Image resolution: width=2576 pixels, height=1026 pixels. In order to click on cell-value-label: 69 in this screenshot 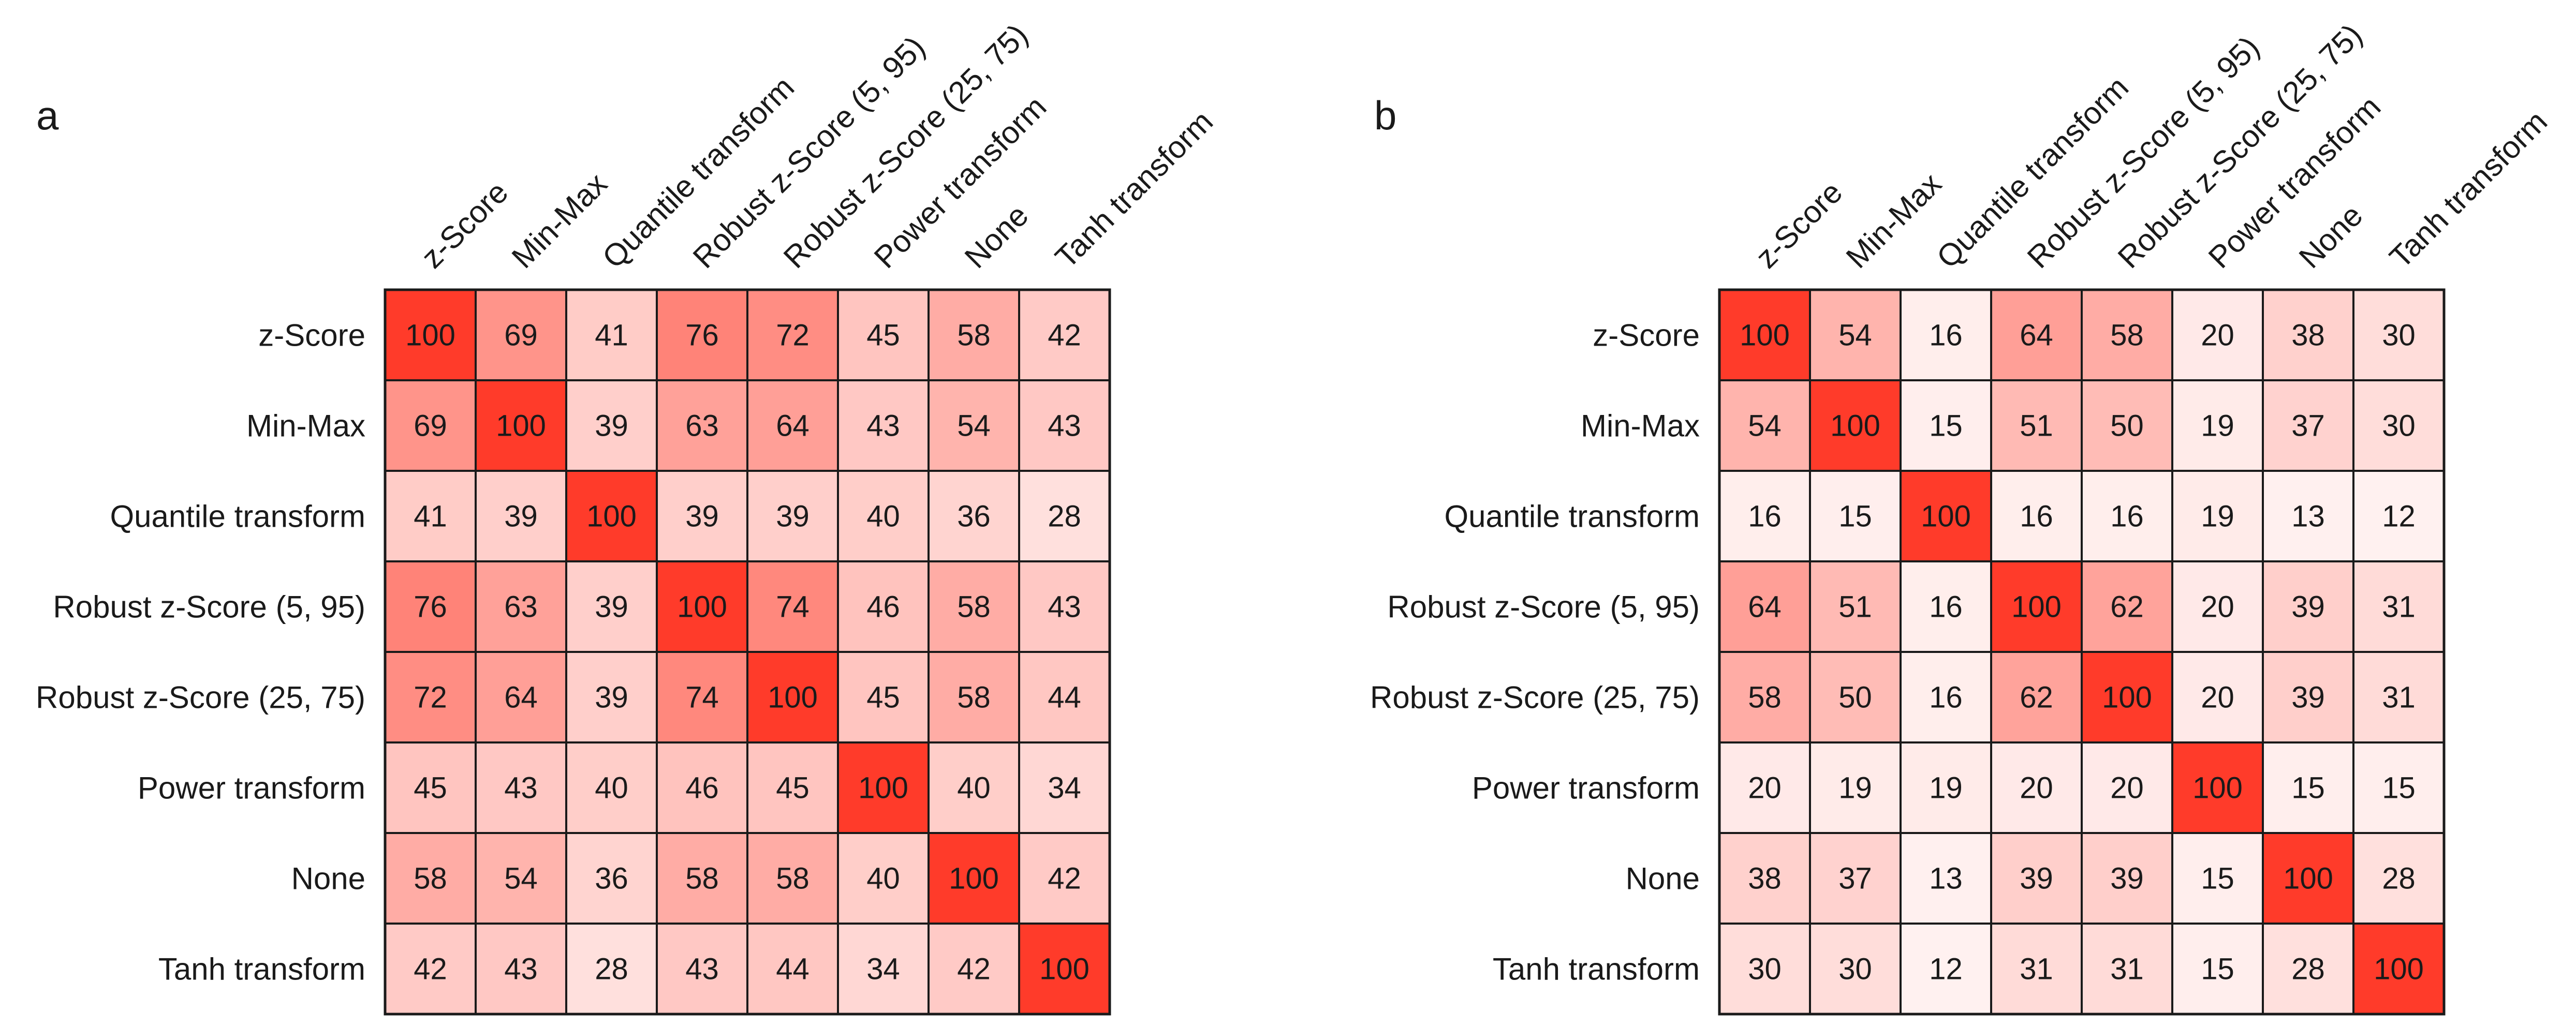, I will do `click(521, 335)`.